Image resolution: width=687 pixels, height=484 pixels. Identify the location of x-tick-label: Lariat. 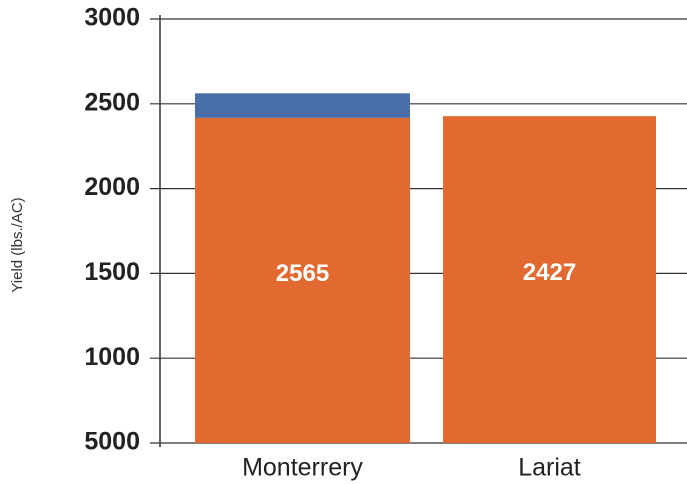
(549, 468).